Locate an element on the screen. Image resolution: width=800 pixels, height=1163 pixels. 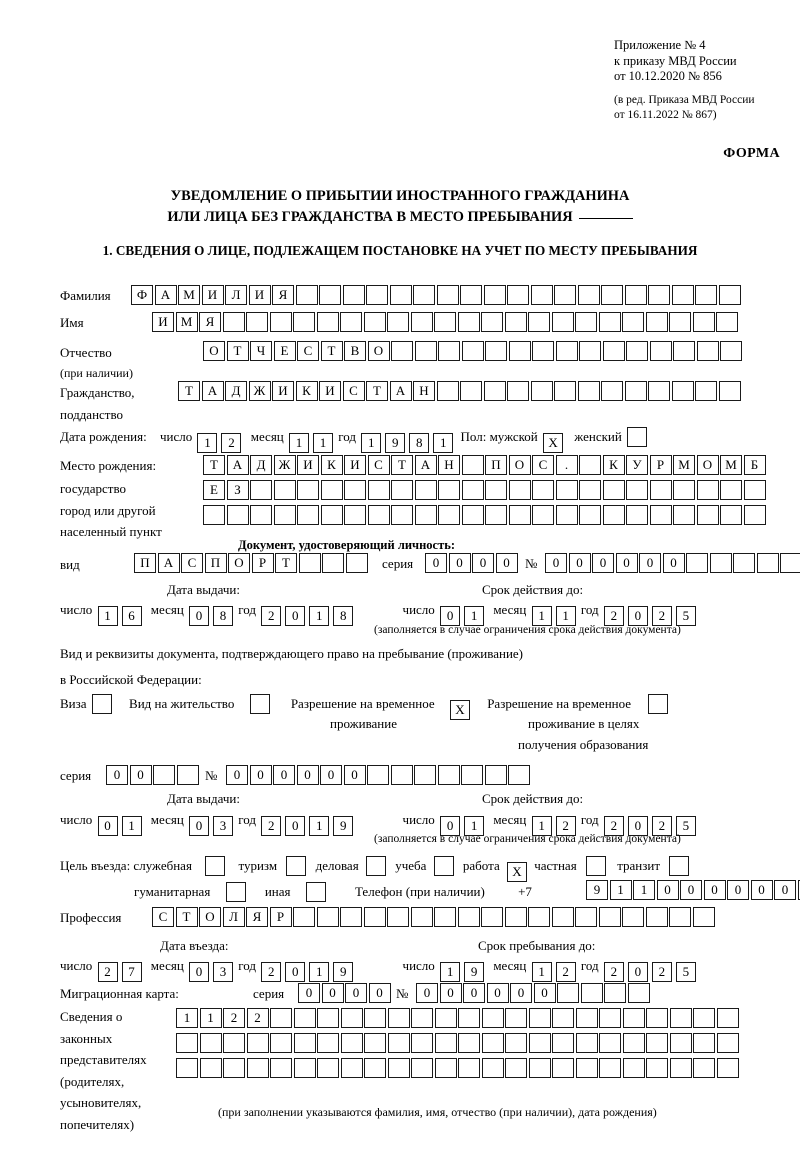
entry-month-cell-1: 3 is located at coordinates (223, 972).